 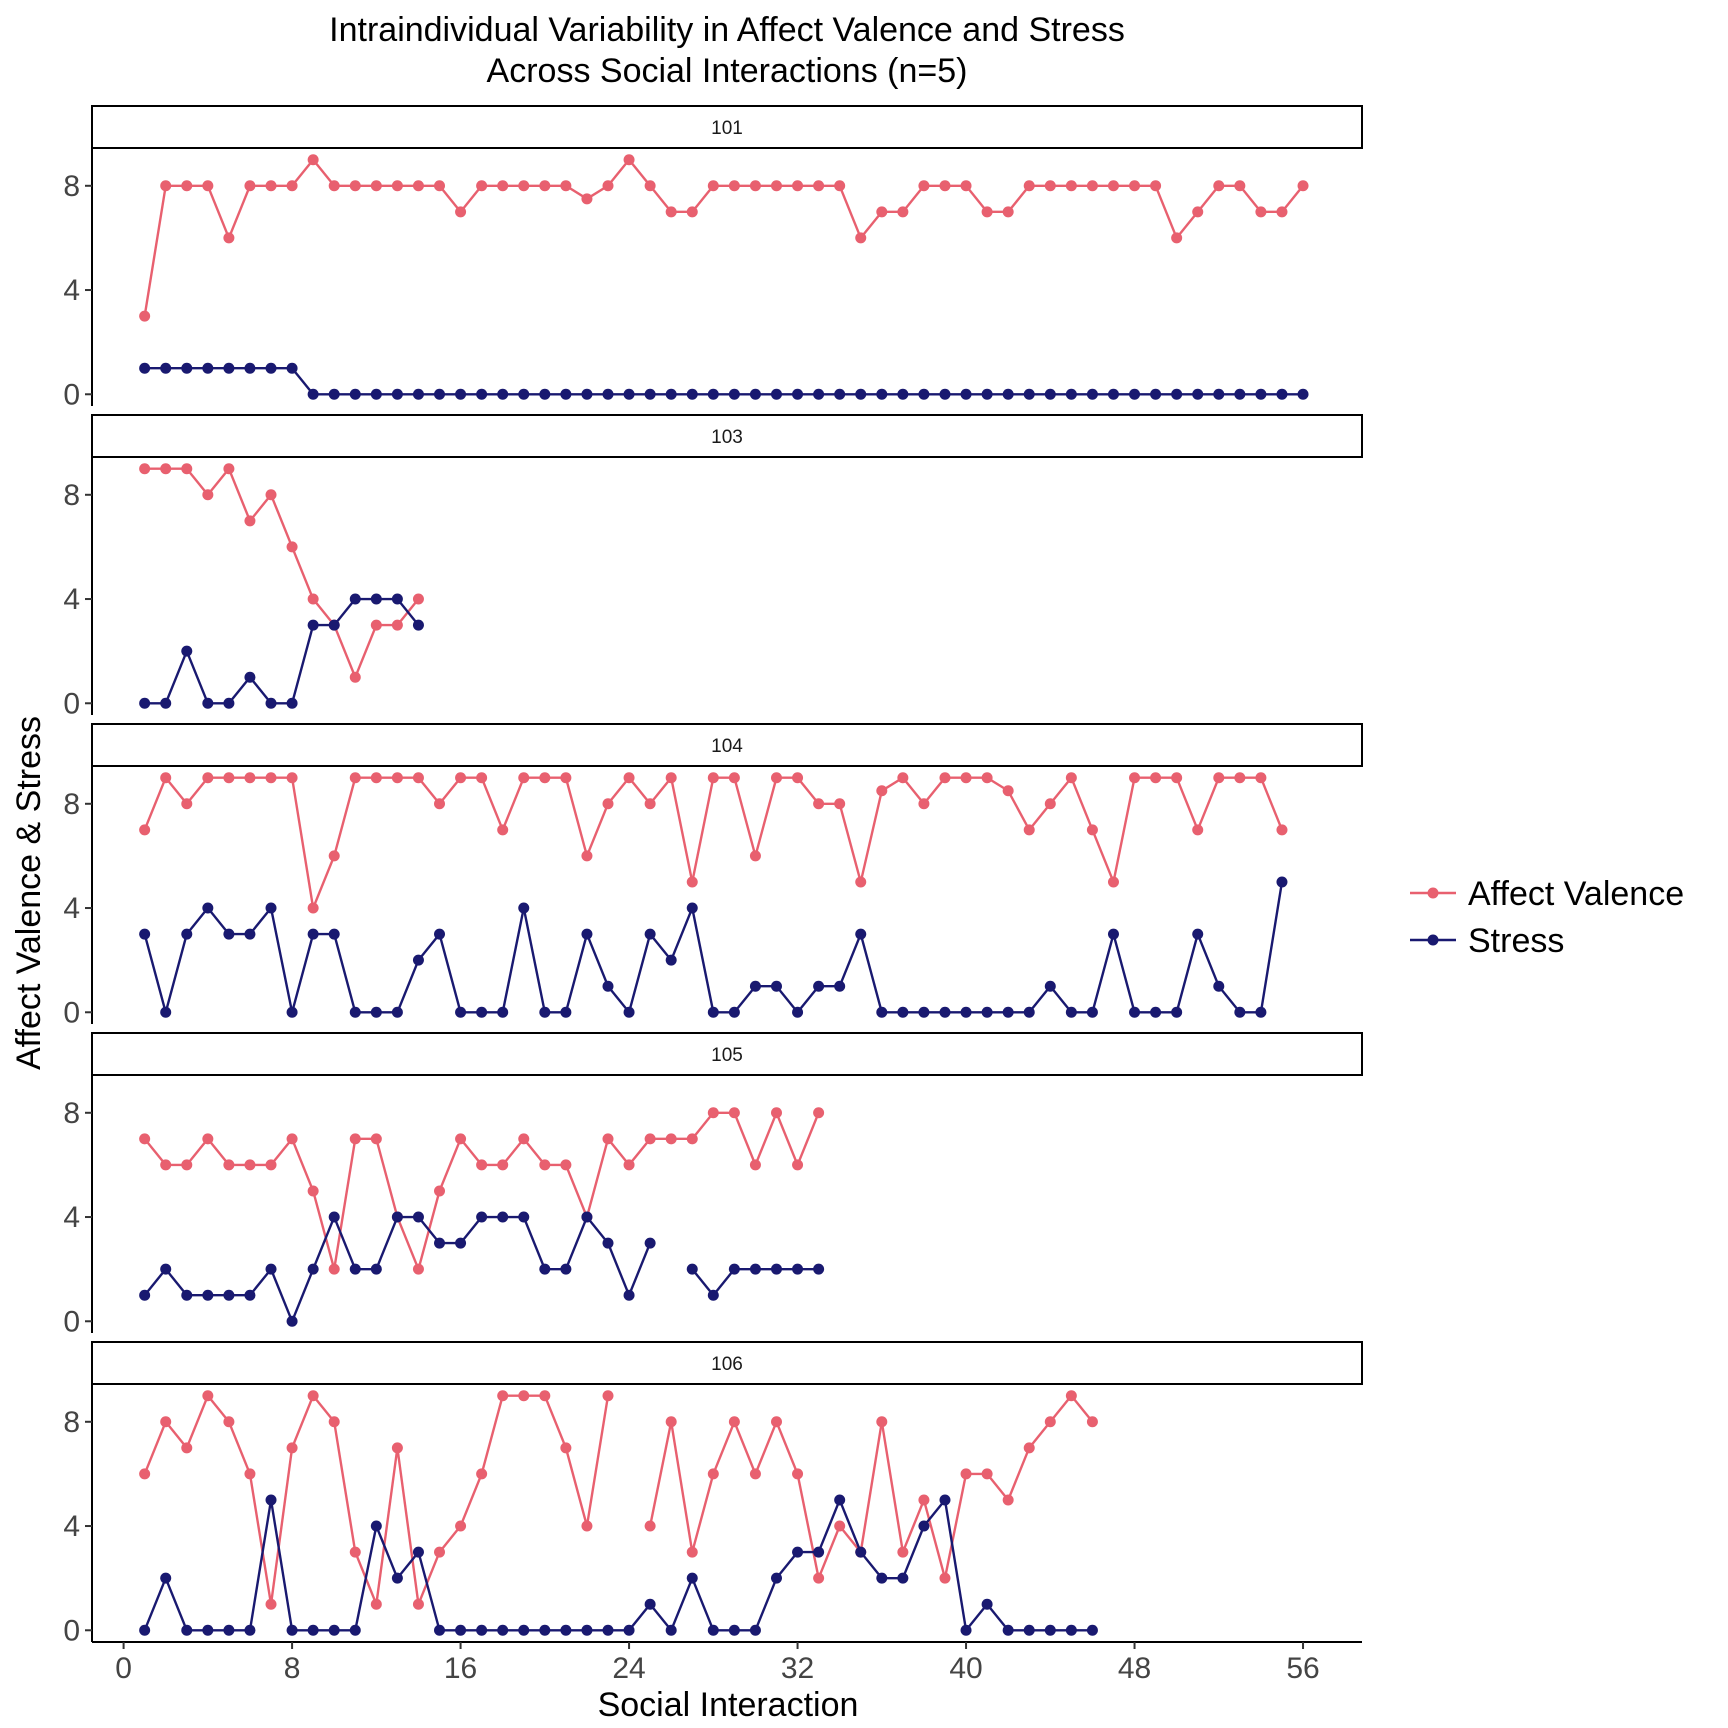 What do you see at coordinates (292, 1668) in the screenshot?
I see `x-tick-label: 8` at bounding box center [292, 1668].